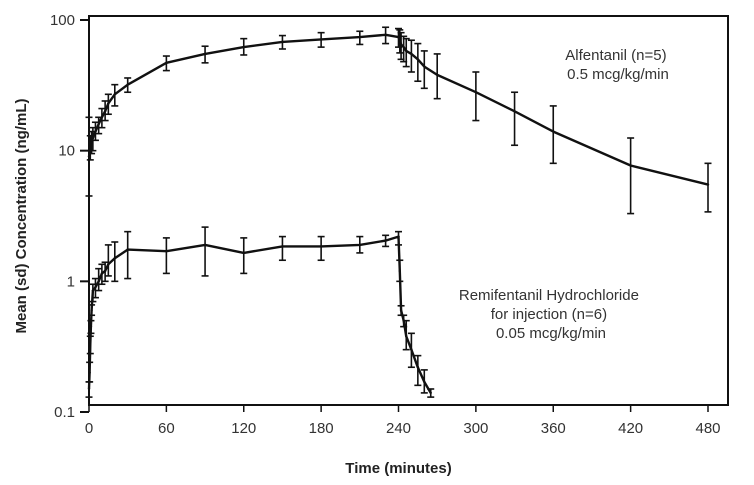  I want to click on y-axis: 0.1 1 10 100, so click(69, 216).